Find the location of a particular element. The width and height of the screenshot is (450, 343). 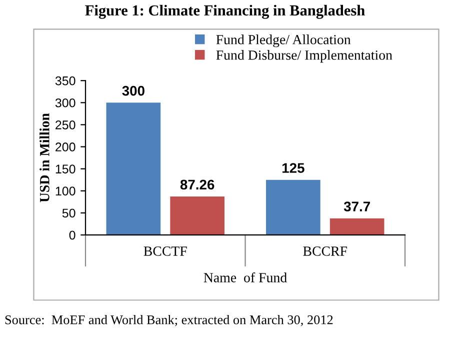

y-tick-label: 250 is located at coordinates (66, 125).